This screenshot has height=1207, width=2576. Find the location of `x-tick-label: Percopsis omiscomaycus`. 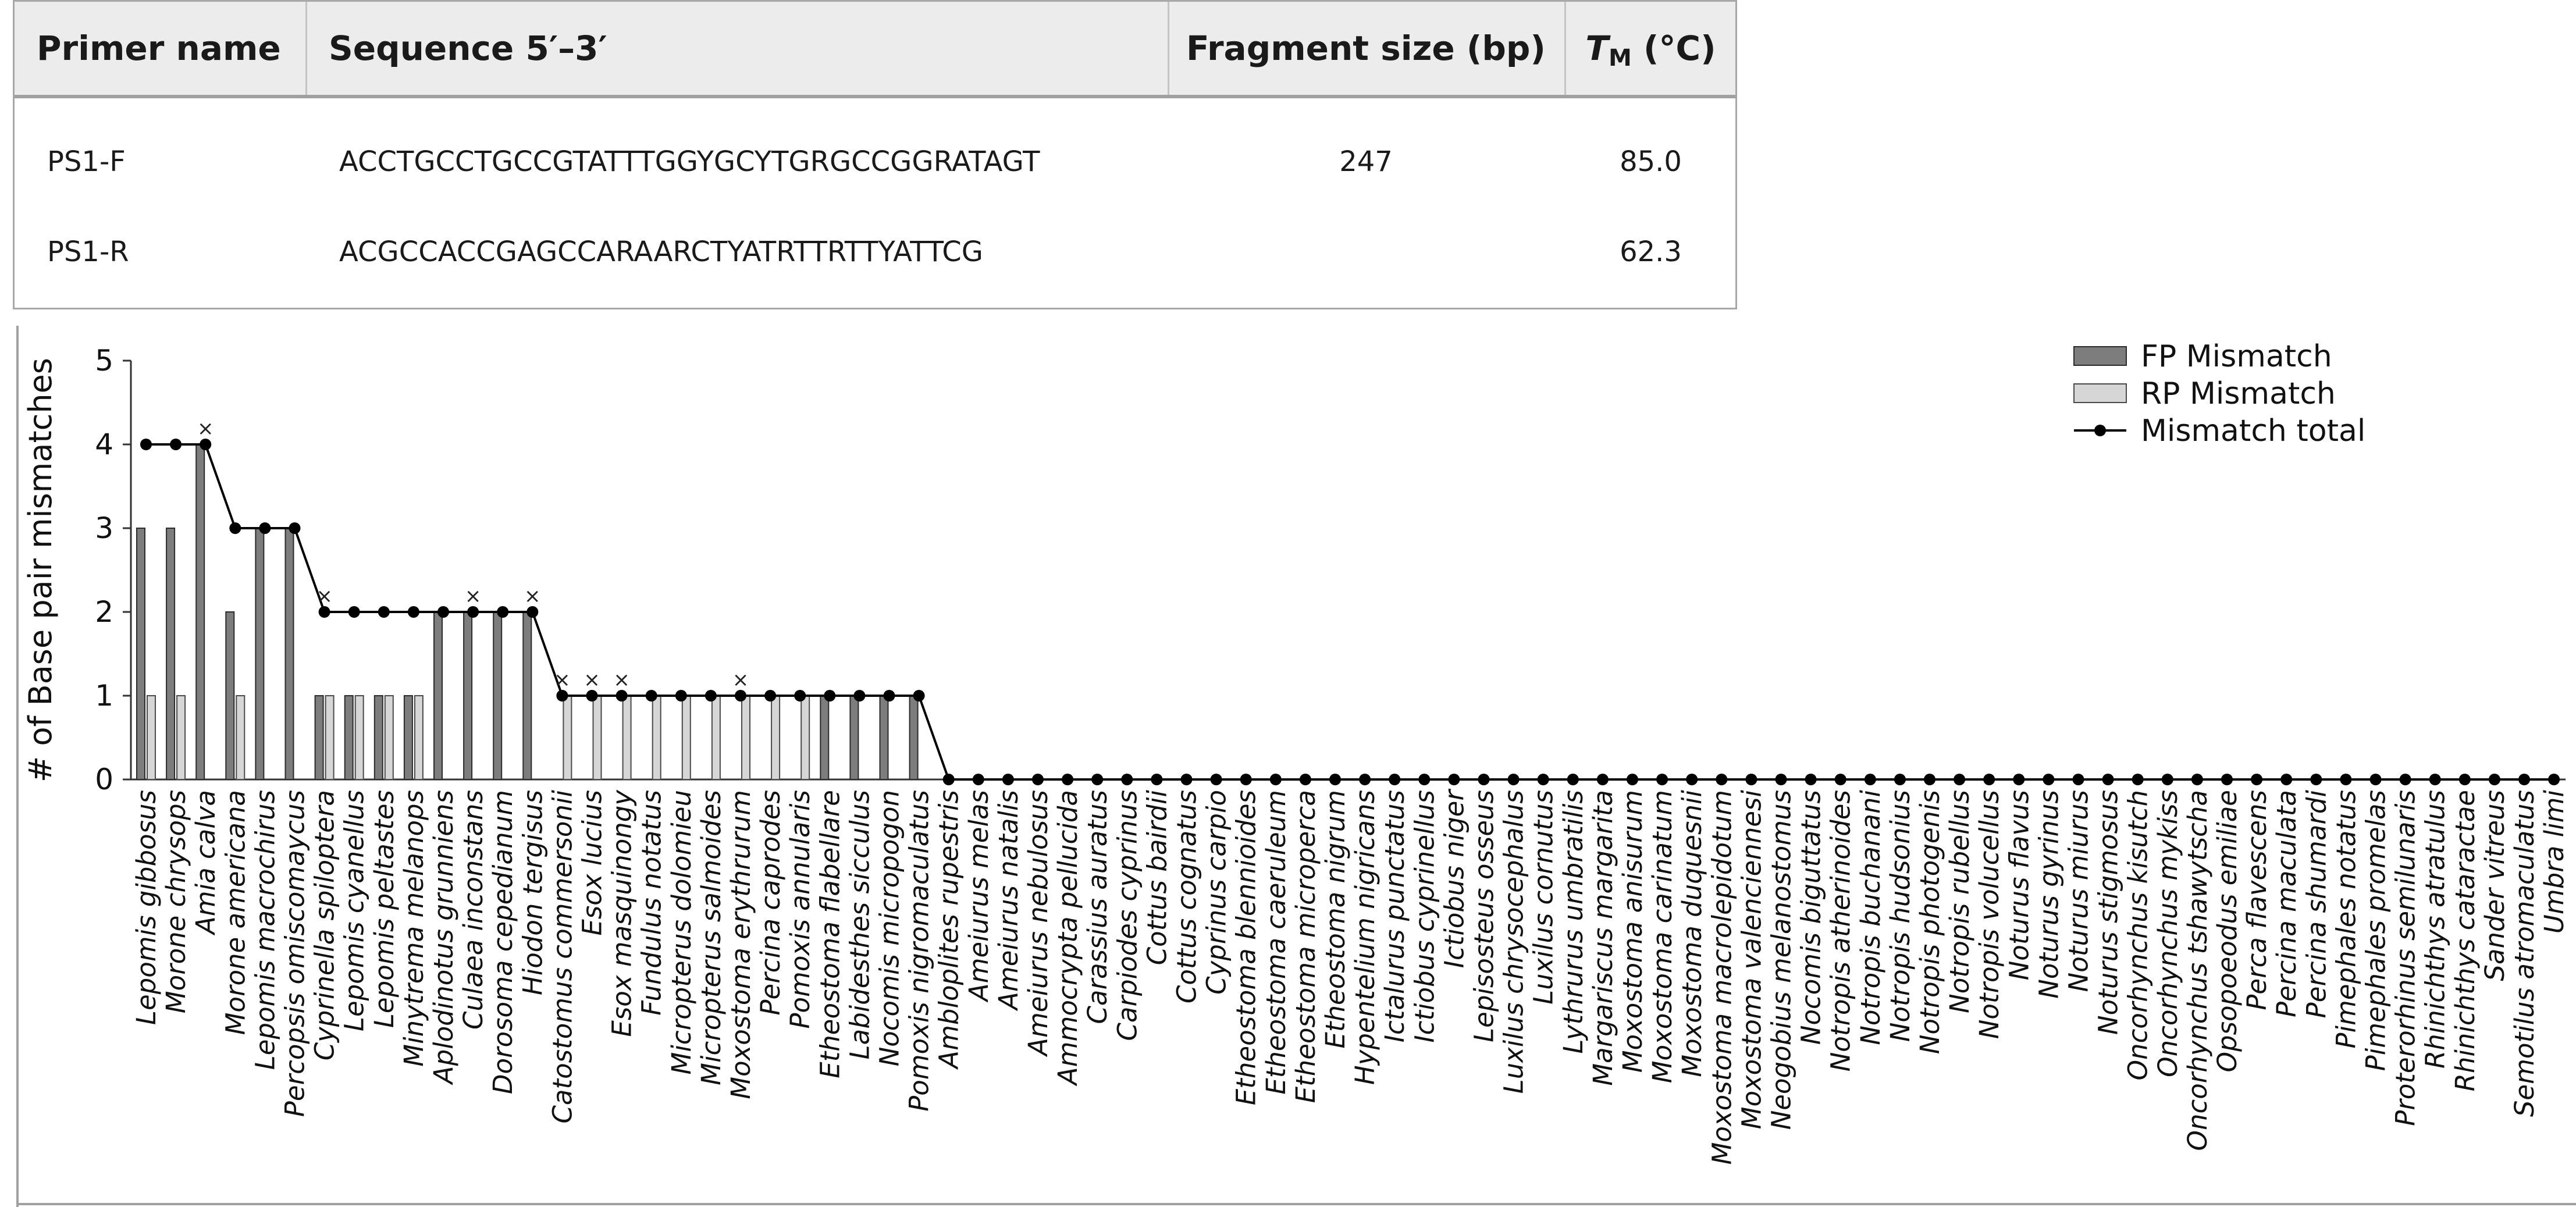

x-tick-label: Percopsis omiscomaycus is located at coordinates (295, 953).